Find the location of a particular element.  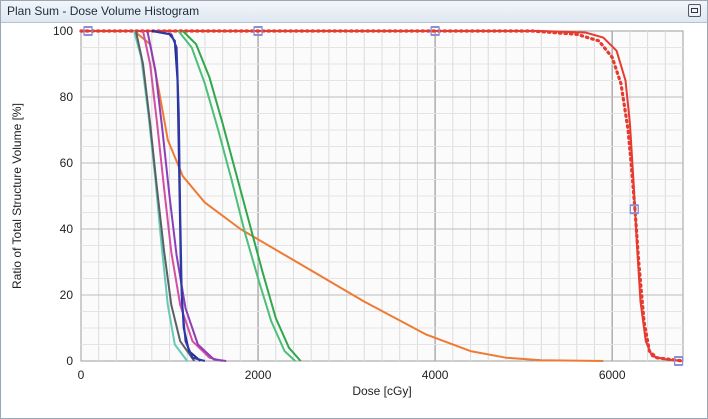

window-title: Plan Sum - Dose Volume Histogram is located at coordinates (103, 11).